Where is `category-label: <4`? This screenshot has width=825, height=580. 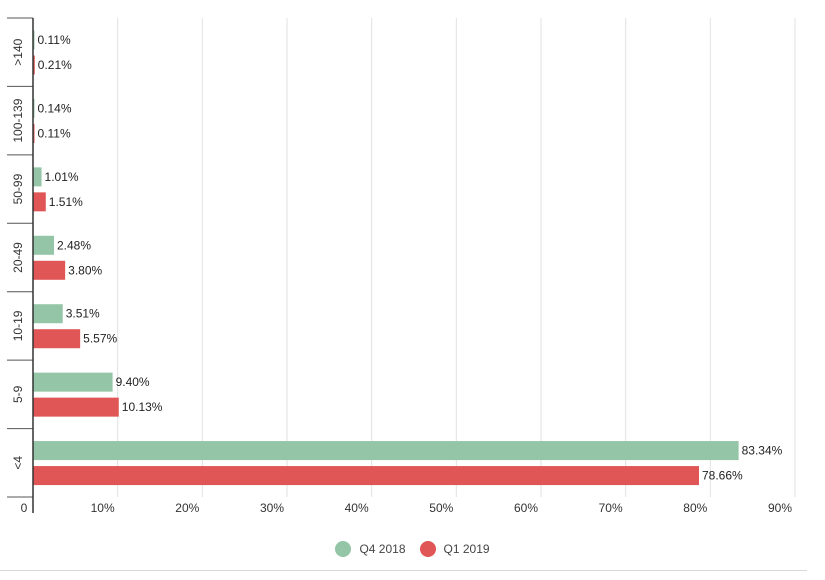
category-label: <4 is located at coordinates (18, 463).